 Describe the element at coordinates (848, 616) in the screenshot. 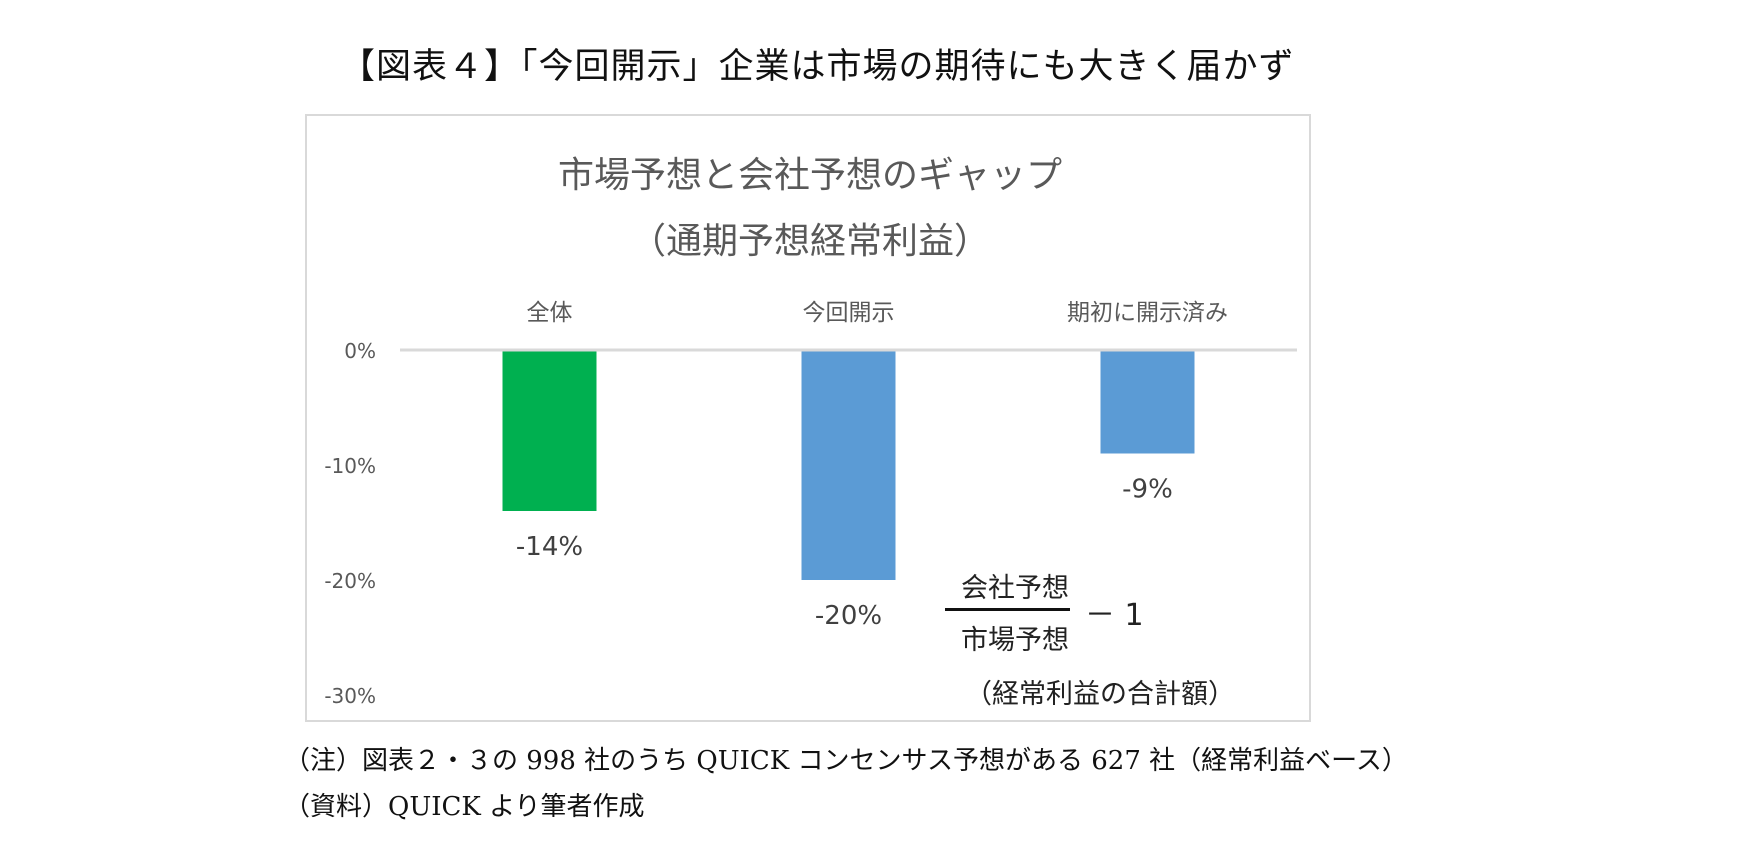

I see `data-label: -20%` at that location.